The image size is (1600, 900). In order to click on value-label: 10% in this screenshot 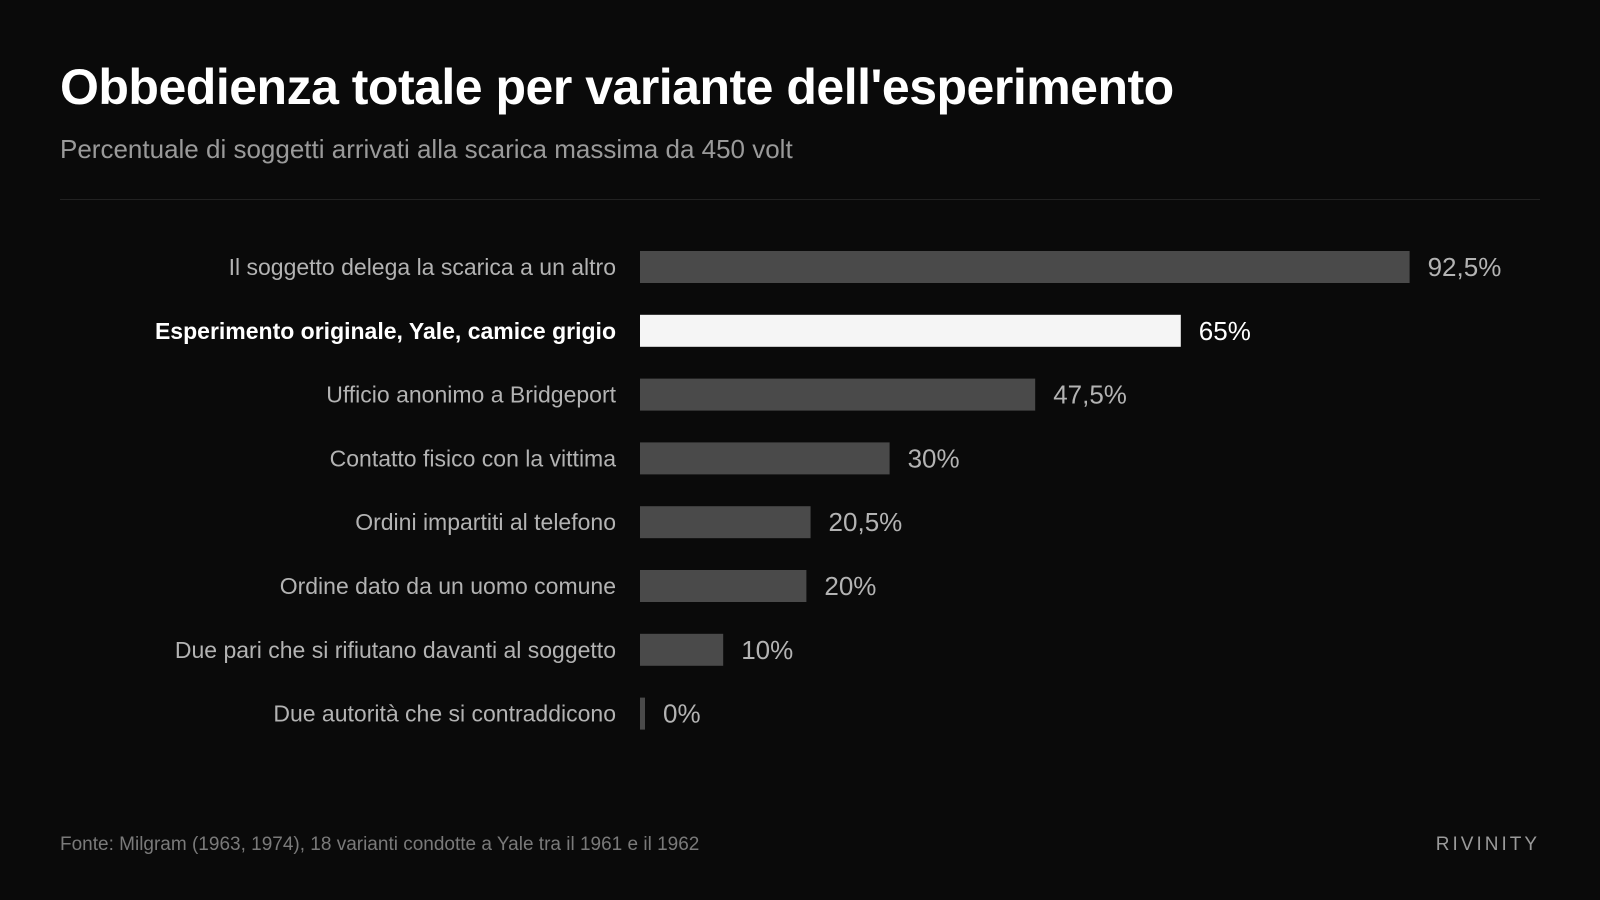, I will do `click(767, 650)`.